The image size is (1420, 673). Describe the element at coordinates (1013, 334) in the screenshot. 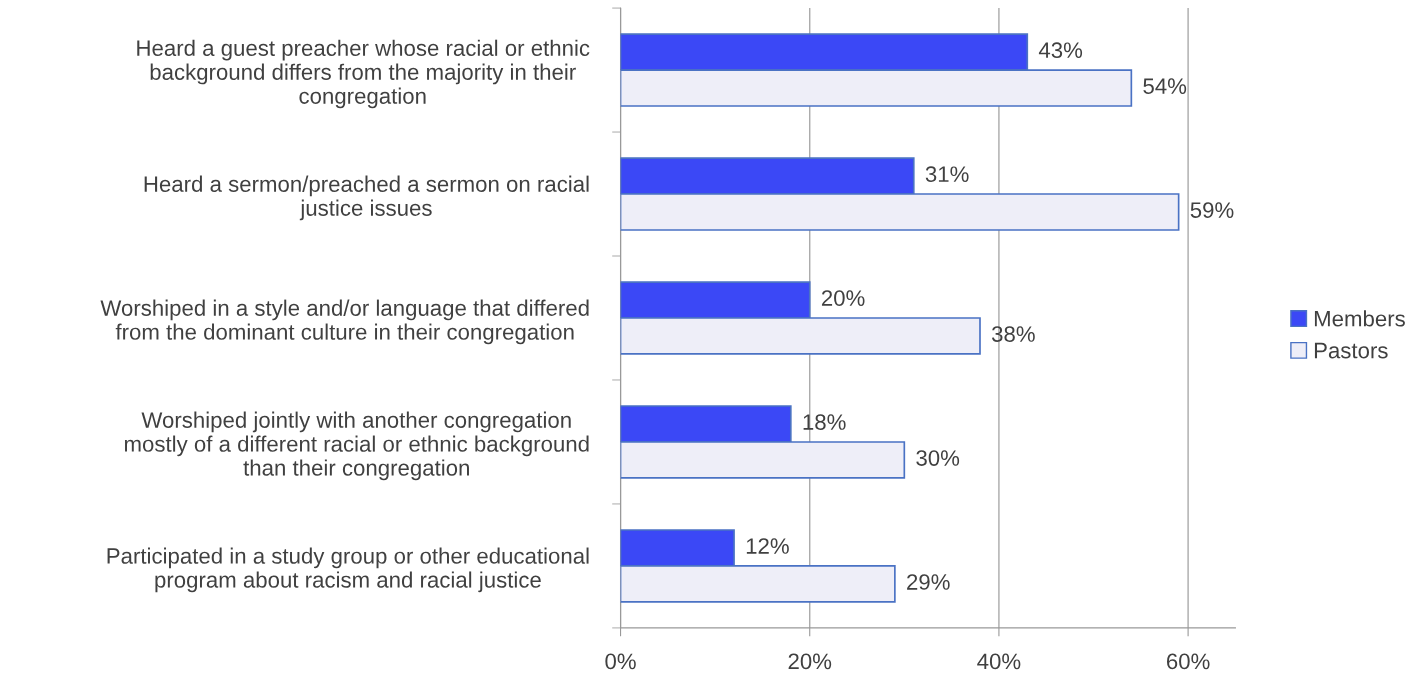

I see `data-label: 38%` at that location.